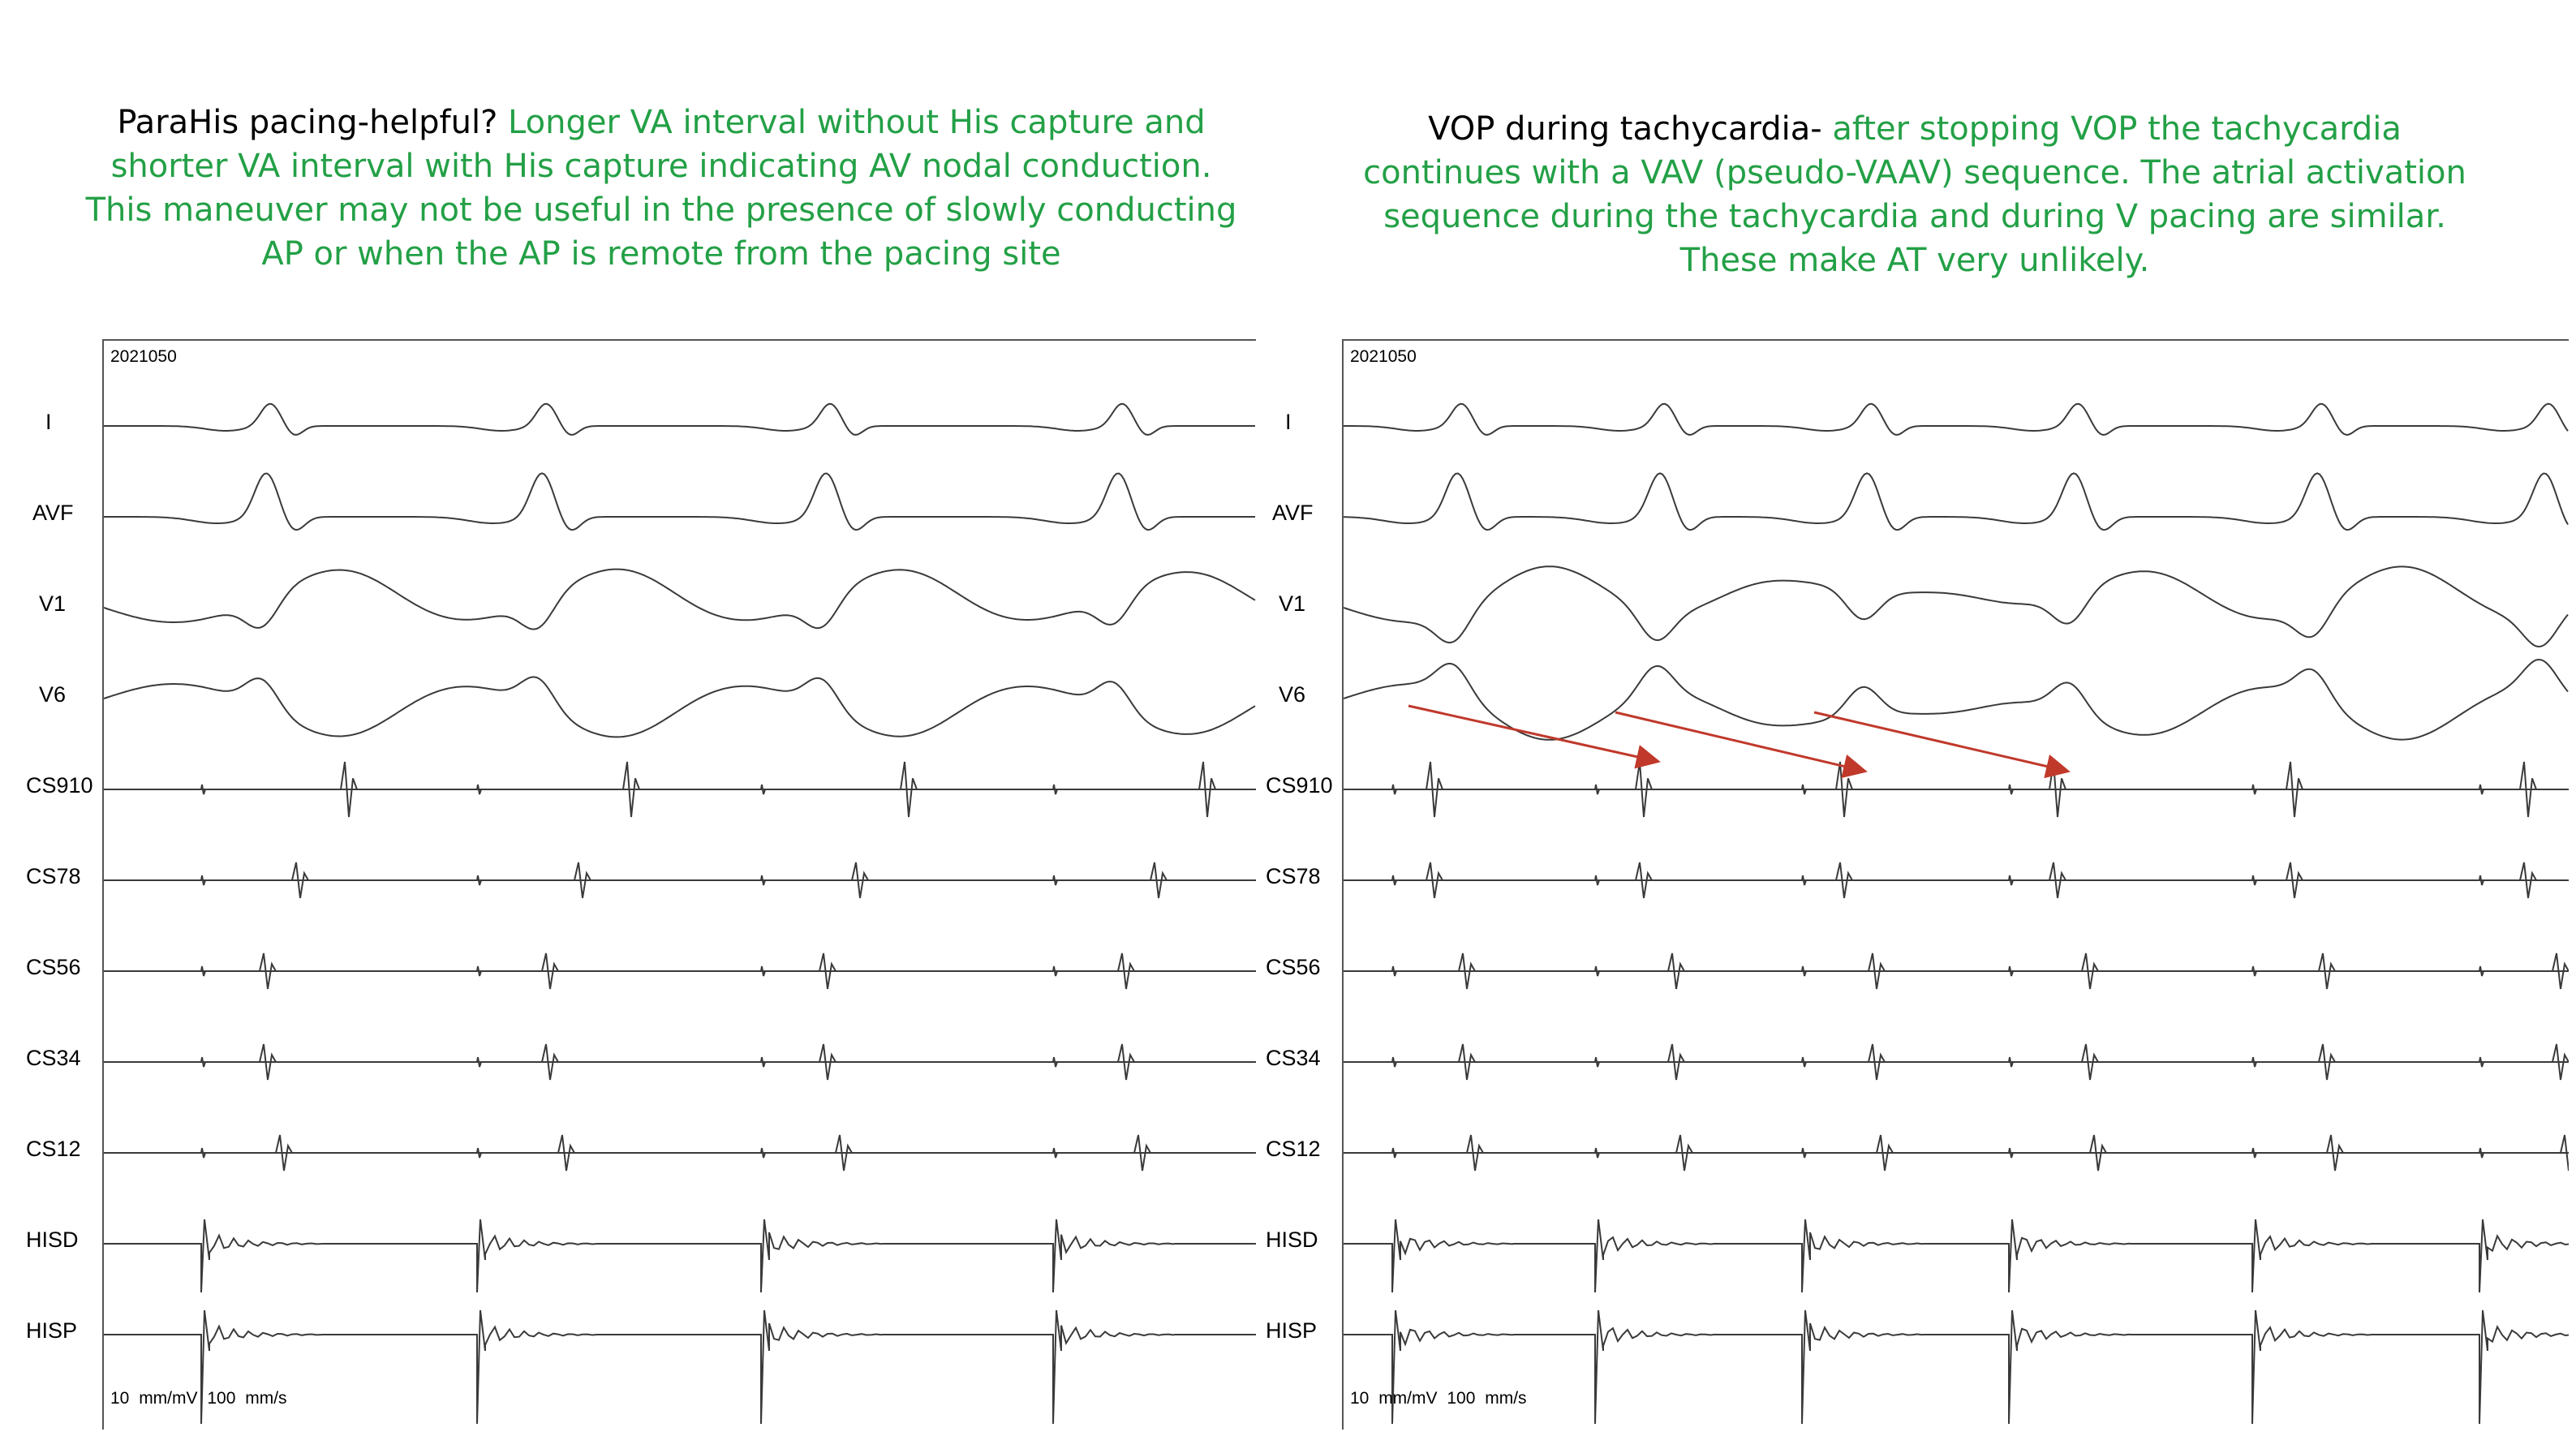 This screenshot has height=1449, width=2576. What do you see at coordinates (313, 123) in the screenshot?
I see `left-caption-question: ParaHis pacing-helpful?` at bounding box center [313, 123].